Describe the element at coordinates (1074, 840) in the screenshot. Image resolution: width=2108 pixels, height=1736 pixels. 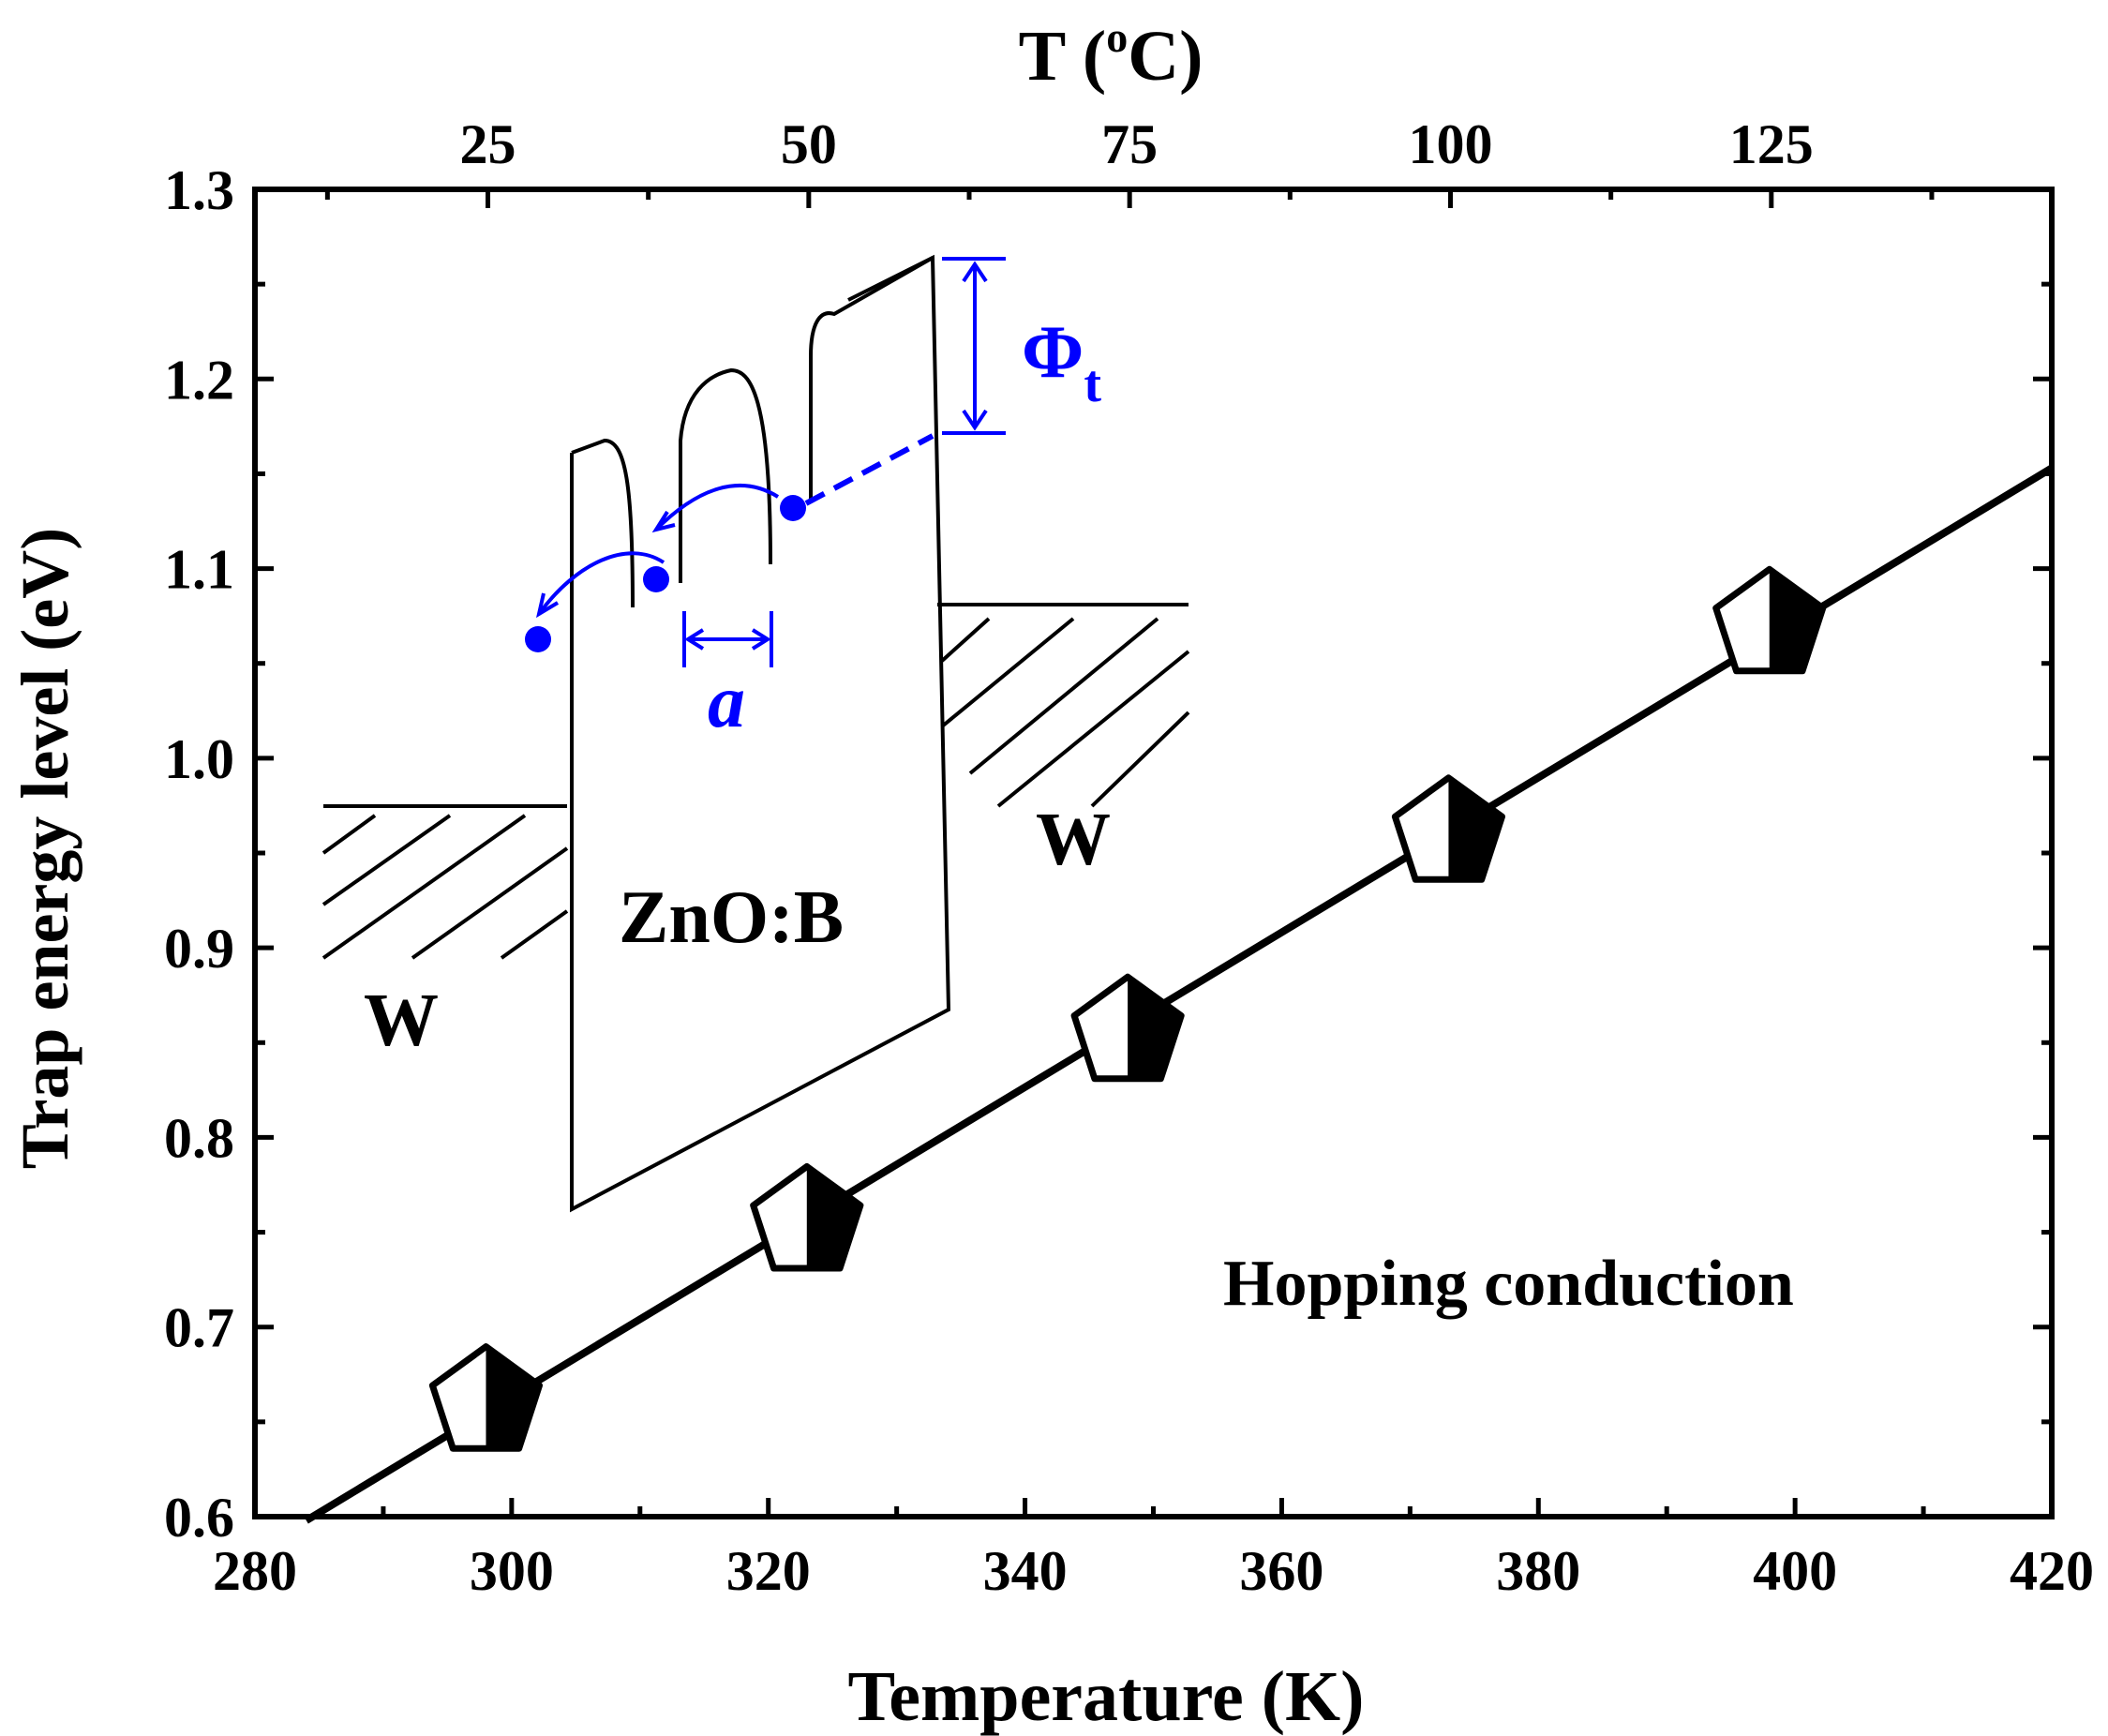
I see `right-electrode-label: W` at that location.